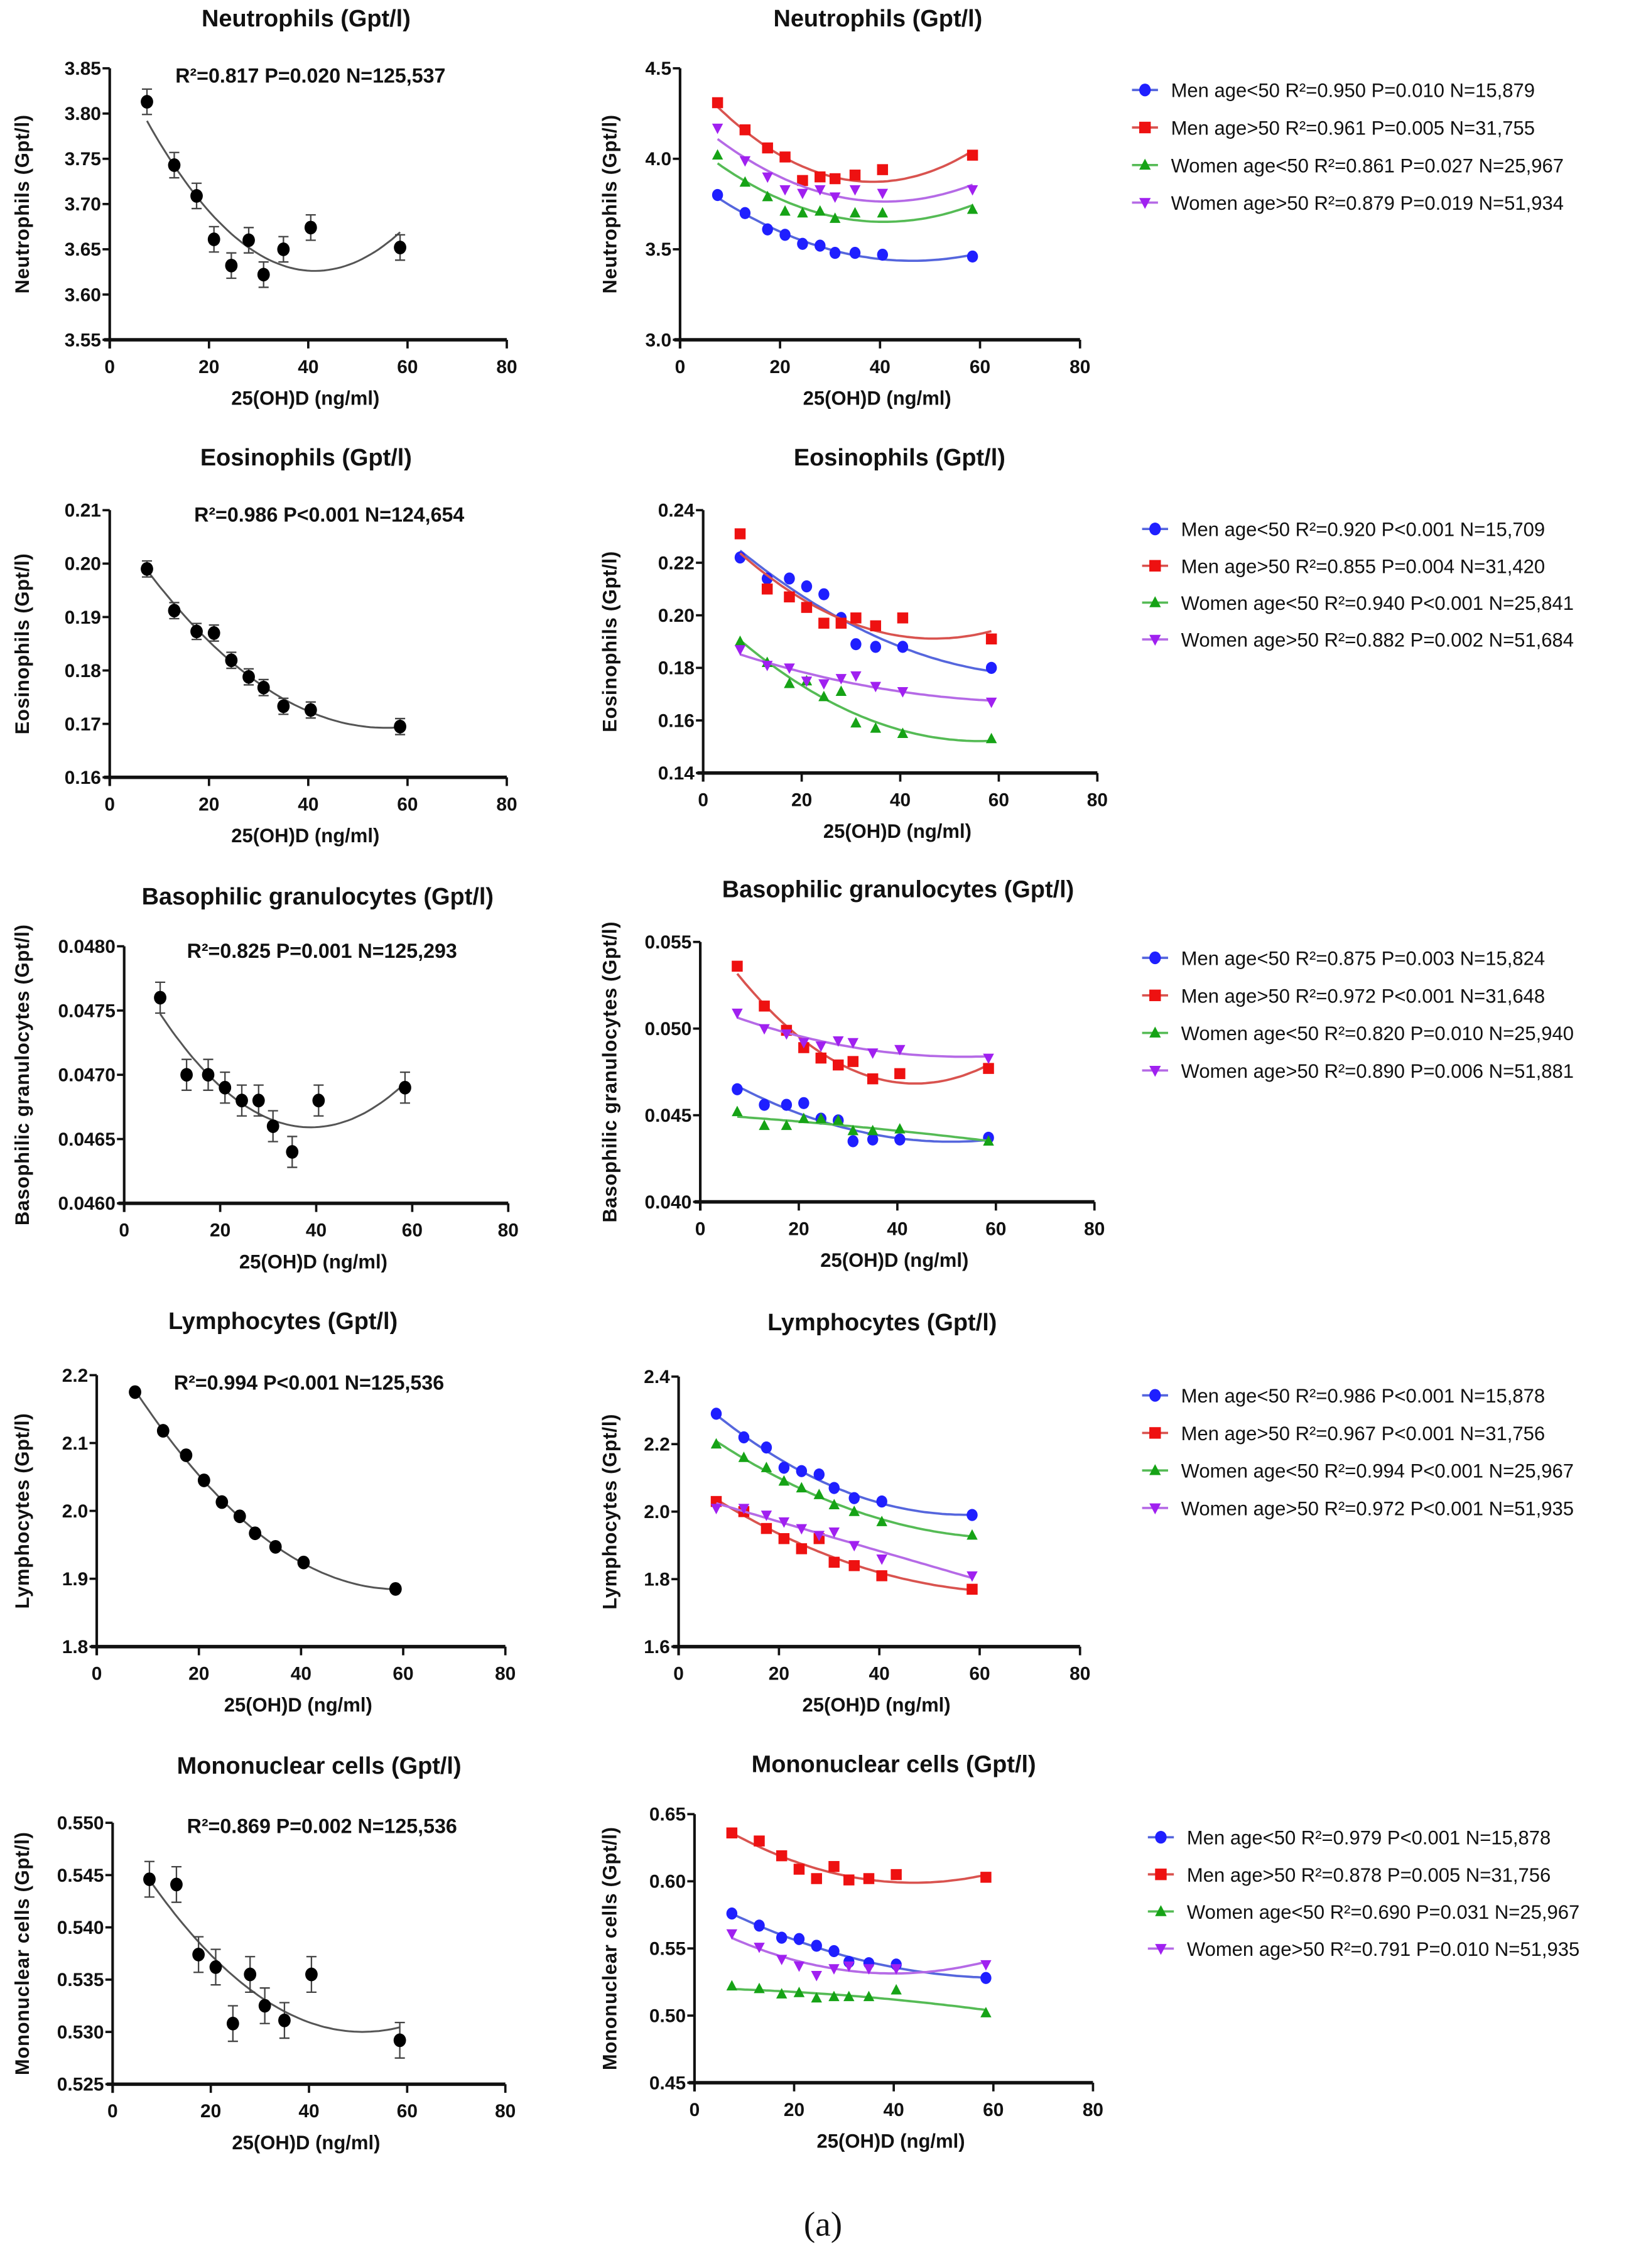 The height and width of the screenshot is (2268, 1646). Describe the element at coordinates (1358, 1071) in the screenshot. I see `legend-entry: Women age>50 R²=0.890 P=0.006 N=51,881` at that location.